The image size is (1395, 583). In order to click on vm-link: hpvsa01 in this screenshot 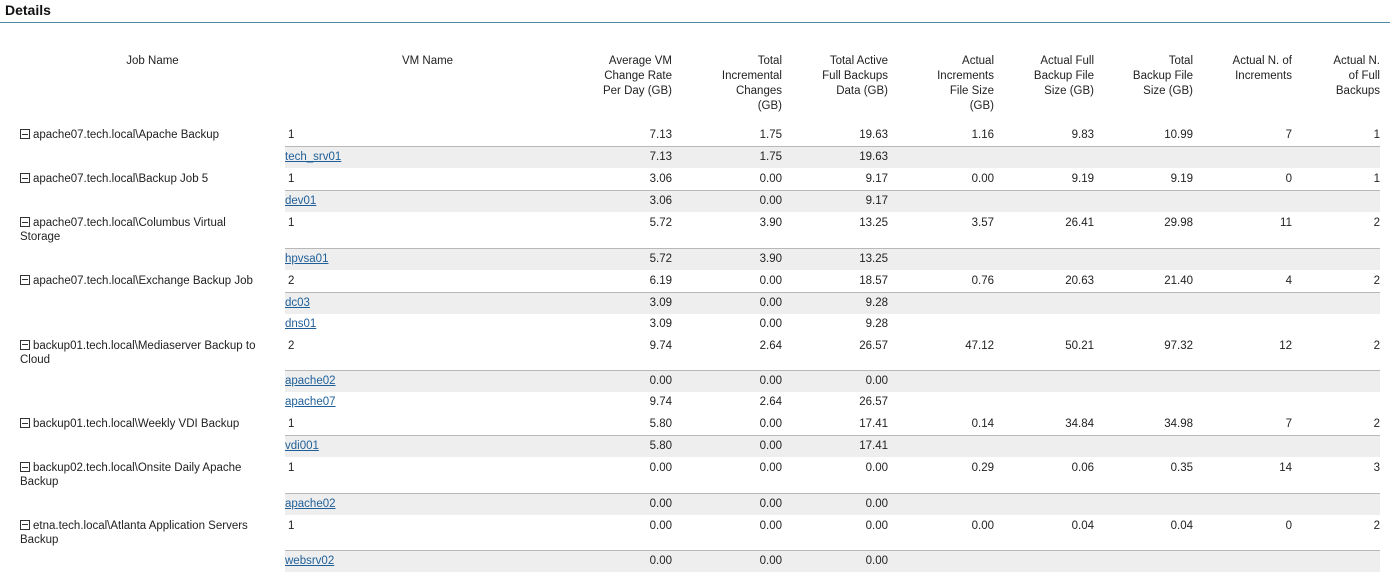, I will do `click(307, 258)`.